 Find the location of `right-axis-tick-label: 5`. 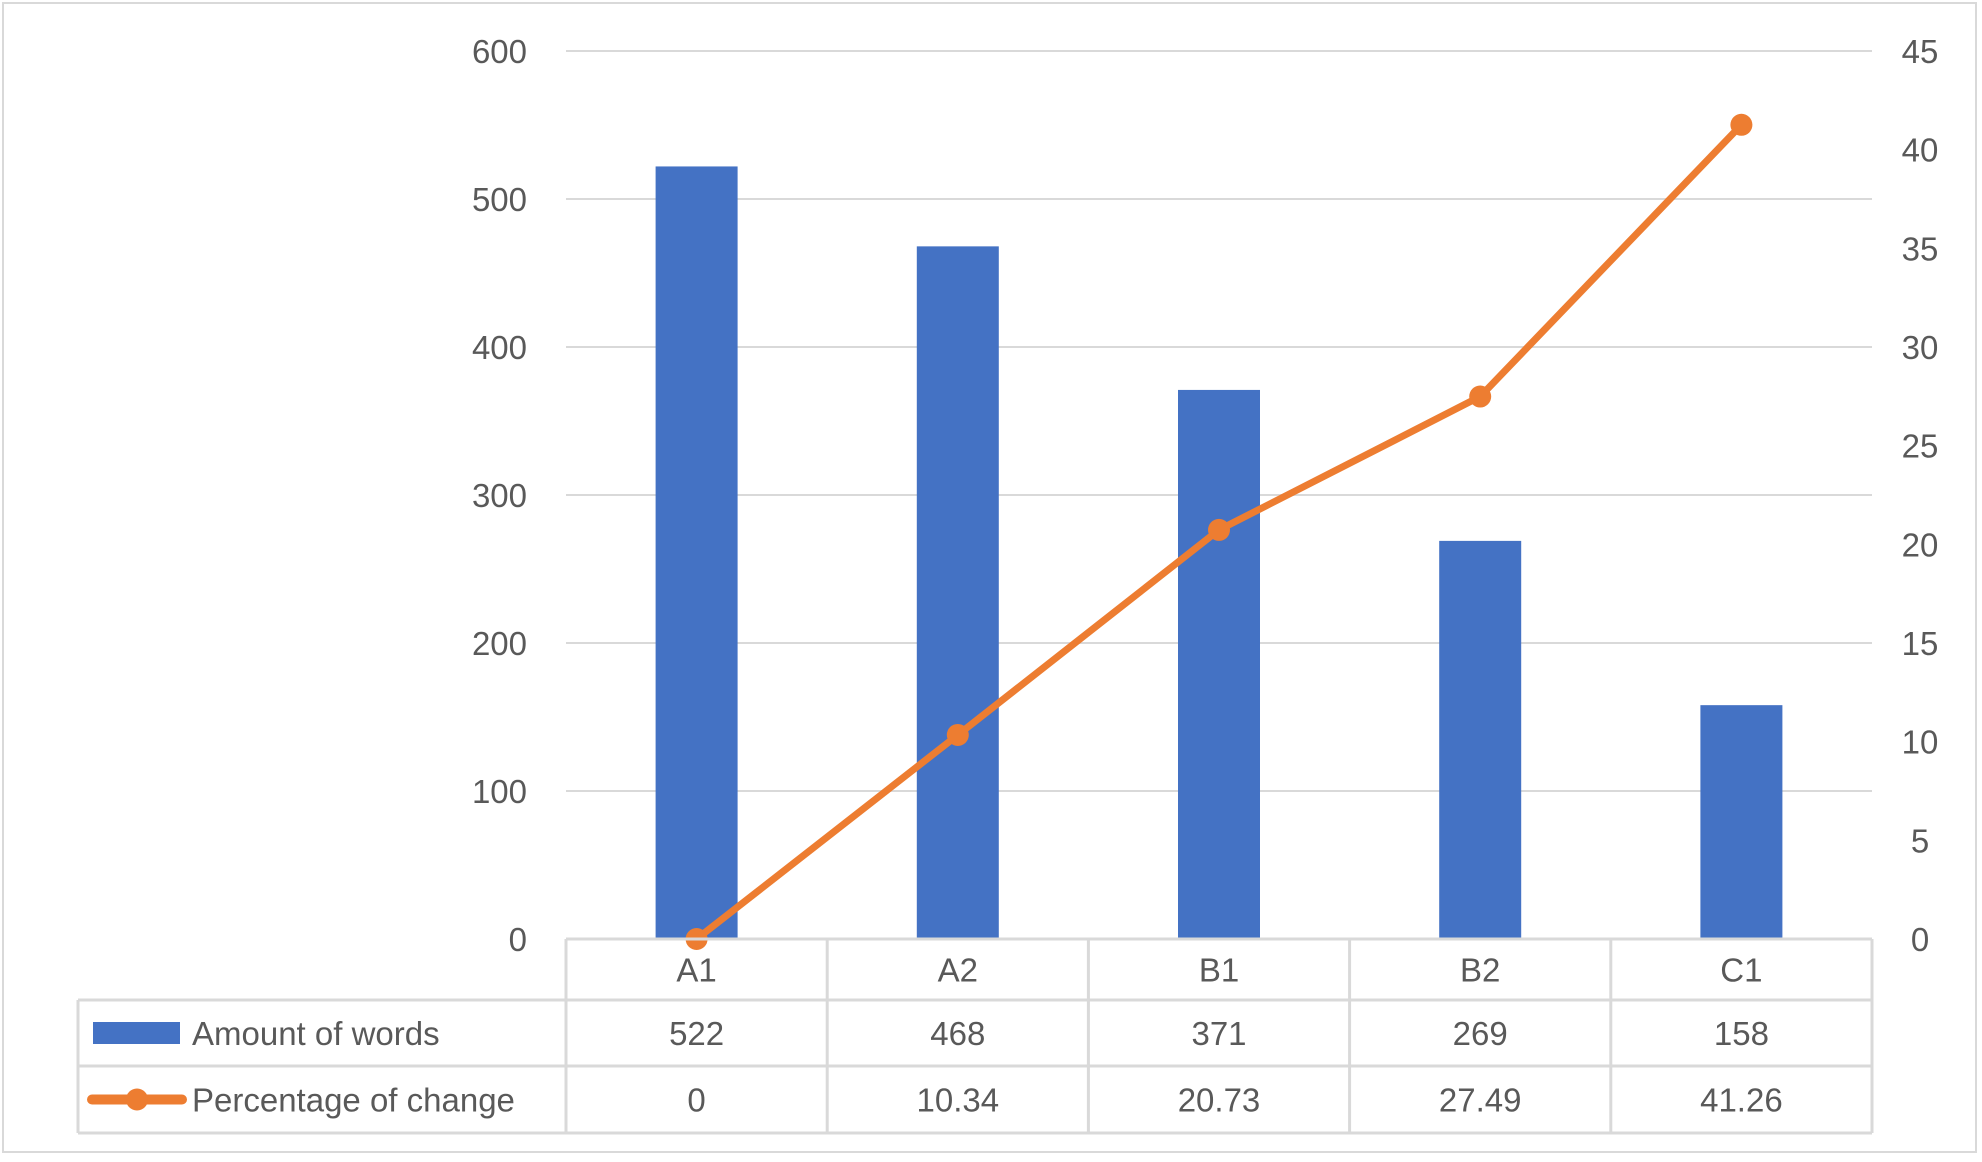

right-axis-tick-label: 5 is located at coordinates (1920, 840).